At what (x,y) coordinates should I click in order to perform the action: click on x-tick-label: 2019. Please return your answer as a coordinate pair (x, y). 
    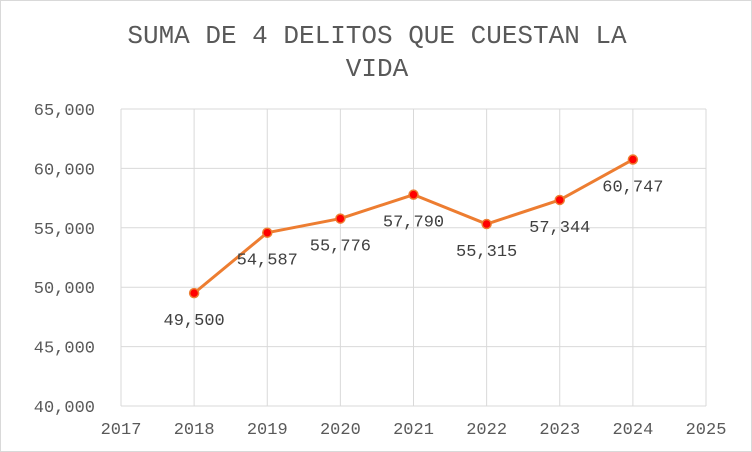
    Looking at the image, I should click on (267, 430).